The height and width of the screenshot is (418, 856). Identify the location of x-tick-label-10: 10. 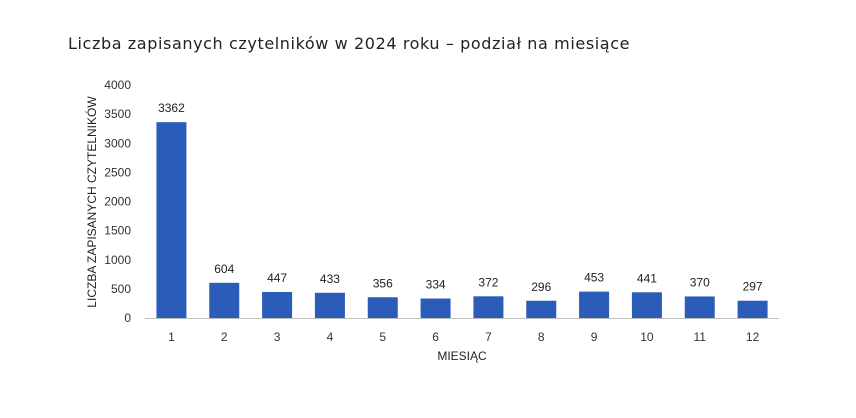
(647, 337).